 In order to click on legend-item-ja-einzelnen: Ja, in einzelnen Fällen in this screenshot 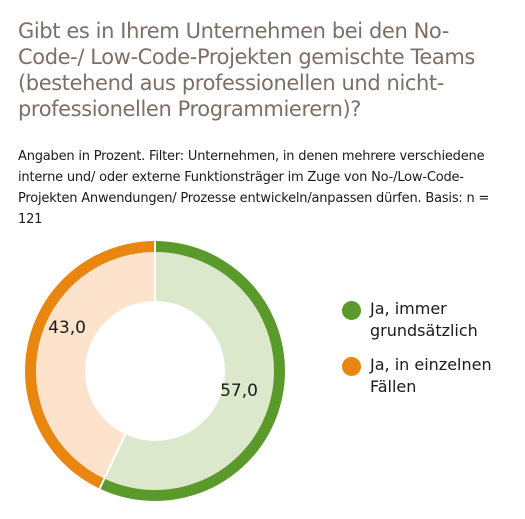, I will do `click(432, 376)`.